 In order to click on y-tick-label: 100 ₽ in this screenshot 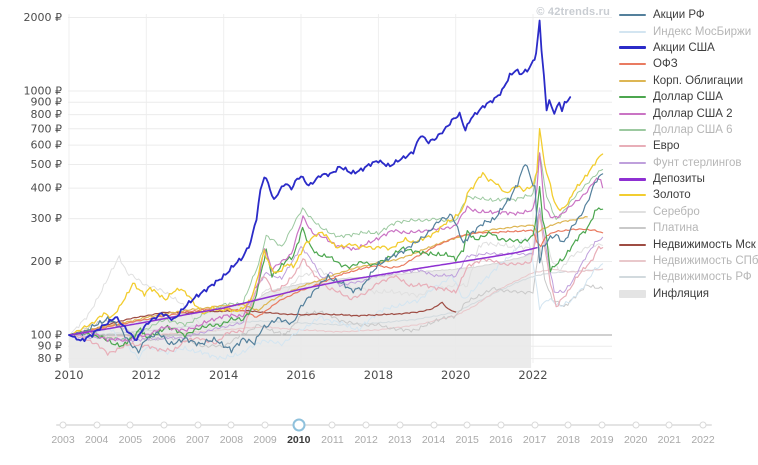, I will do `click(47, 335)`.